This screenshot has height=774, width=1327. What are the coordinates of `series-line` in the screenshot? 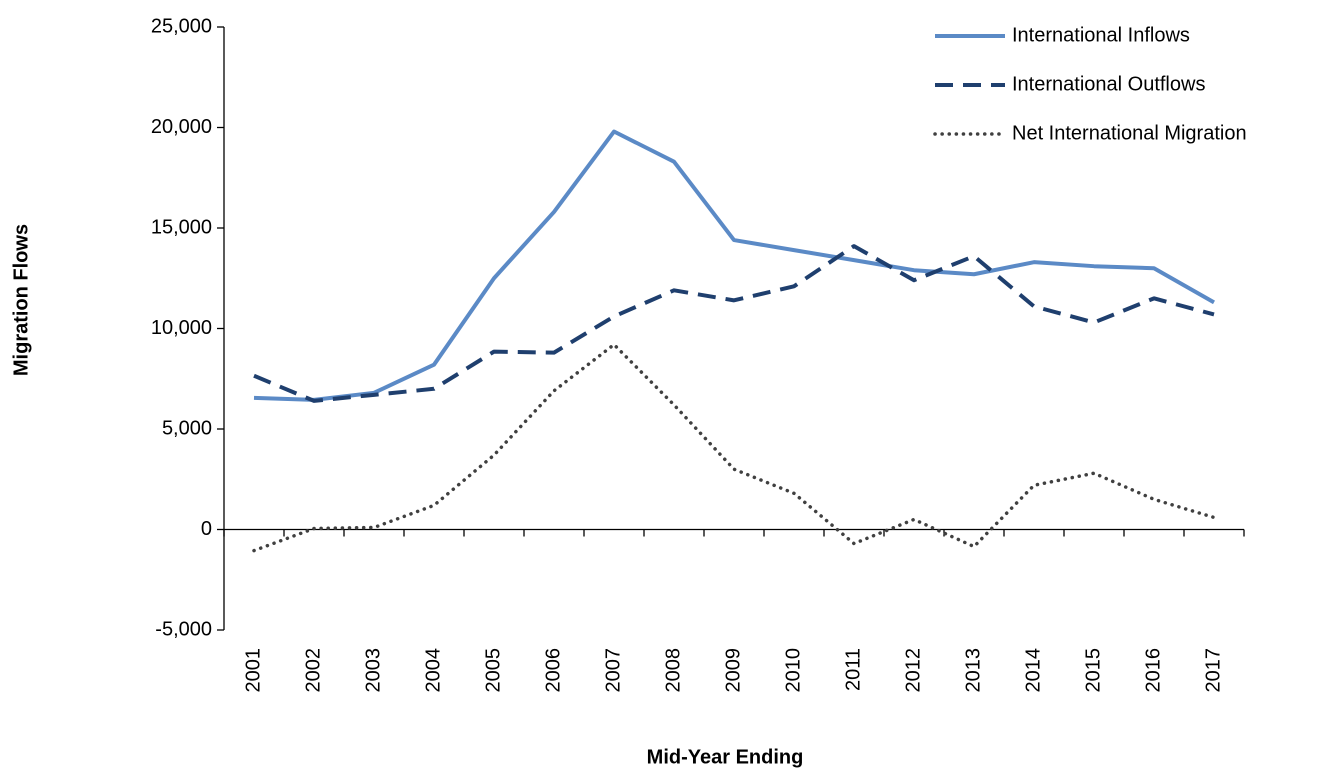 It's located at (734, 323).